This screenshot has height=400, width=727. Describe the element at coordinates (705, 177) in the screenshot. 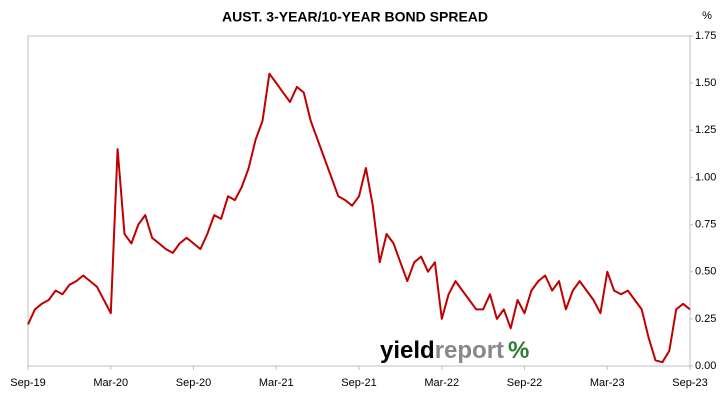

I see `y-tick-label: 1.00` at that location.